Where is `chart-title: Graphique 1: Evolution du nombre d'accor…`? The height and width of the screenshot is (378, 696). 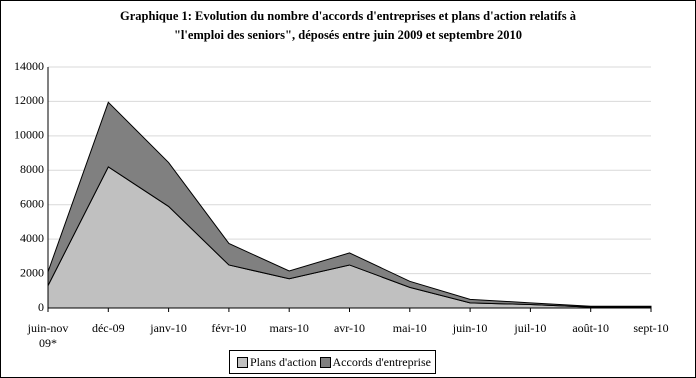
chart-title: Graphique 1: Evolution du nombre d'accor… is located at coordinates (348, 16).